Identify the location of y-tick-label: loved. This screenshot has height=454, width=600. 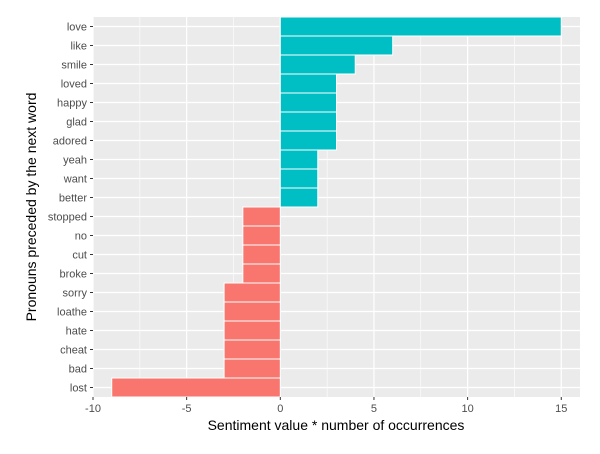
(74, 85).